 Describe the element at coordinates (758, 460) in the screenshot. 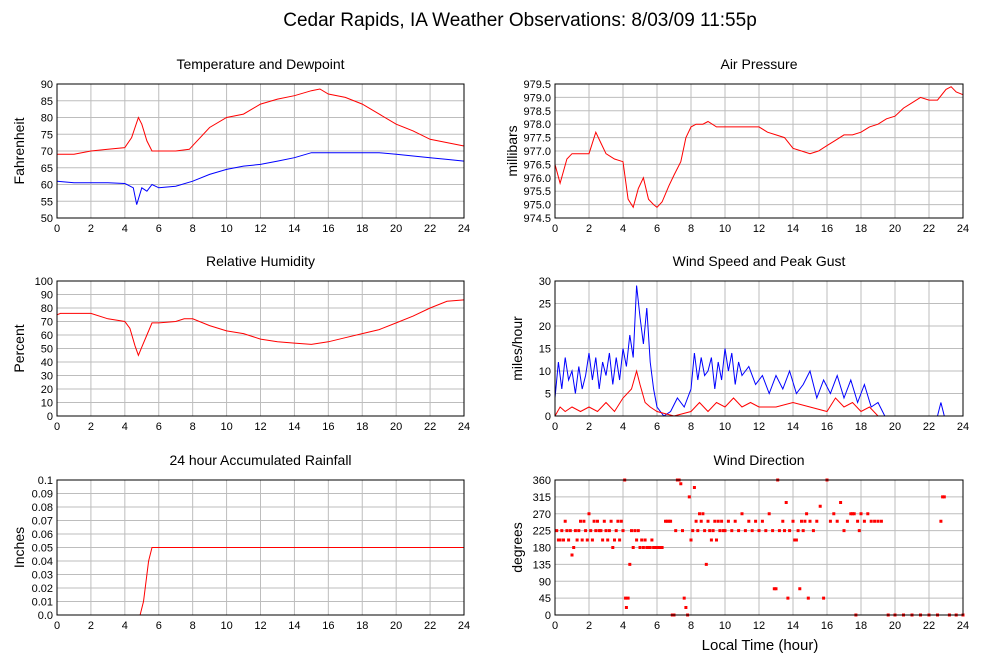

I see `direction-title: Wind Direction` at that location.